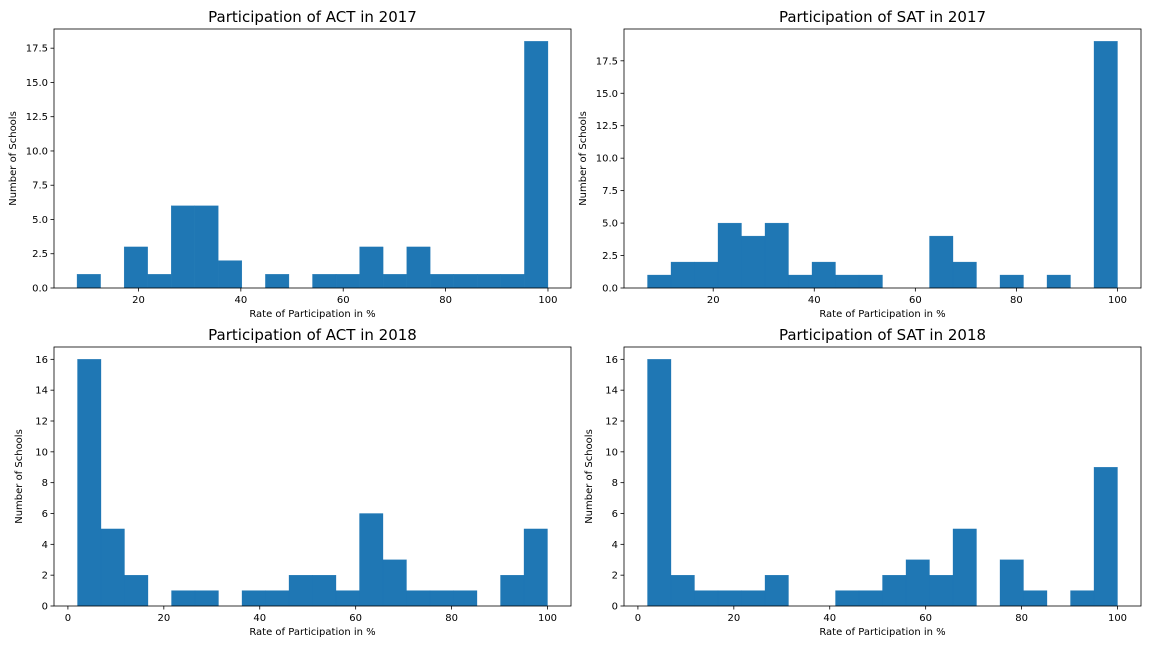 The image size is (1152, 648). Describe the element at coordinates (37, 49) in the screenshot. I see `act-2017-ytick-label: 17.5` at that location.